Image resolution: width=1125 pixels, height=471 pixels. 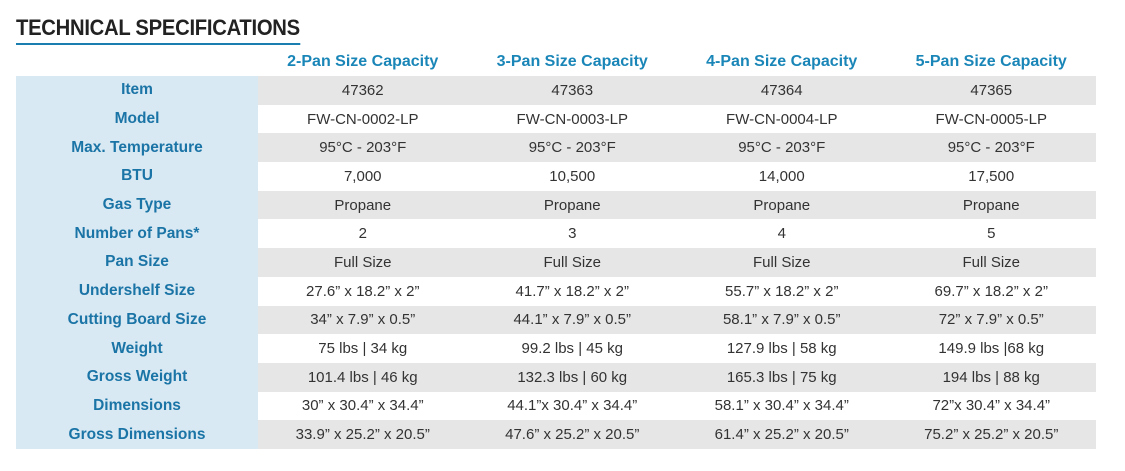 I want to click on cell-value: 14,000, so click(x=782, y=176).